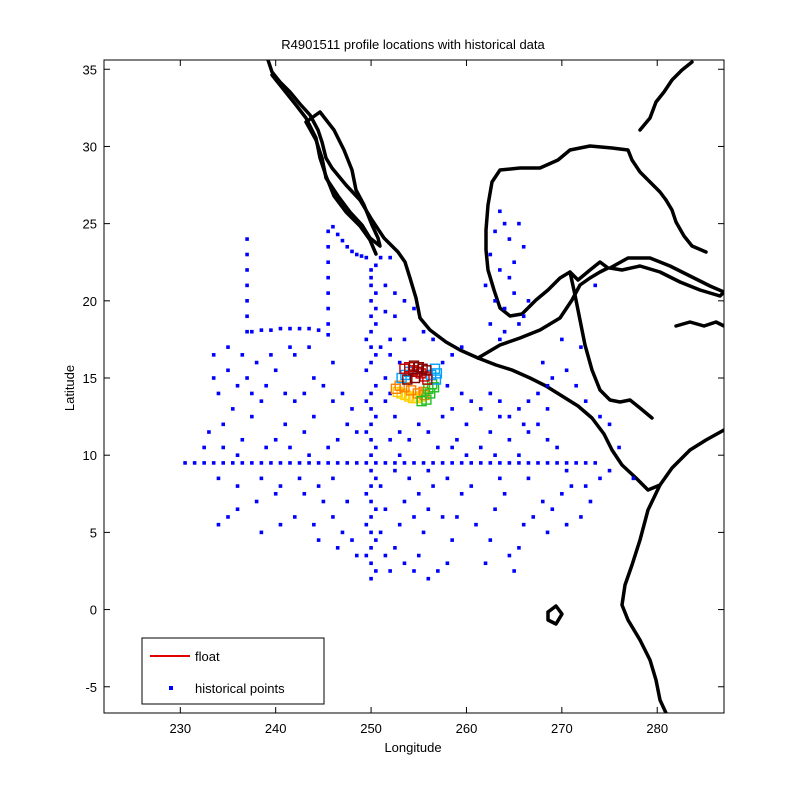 Image resolution: width=800 pixels, height=800 pixels. I want to click on coastline-cuba, so click(666, 277).